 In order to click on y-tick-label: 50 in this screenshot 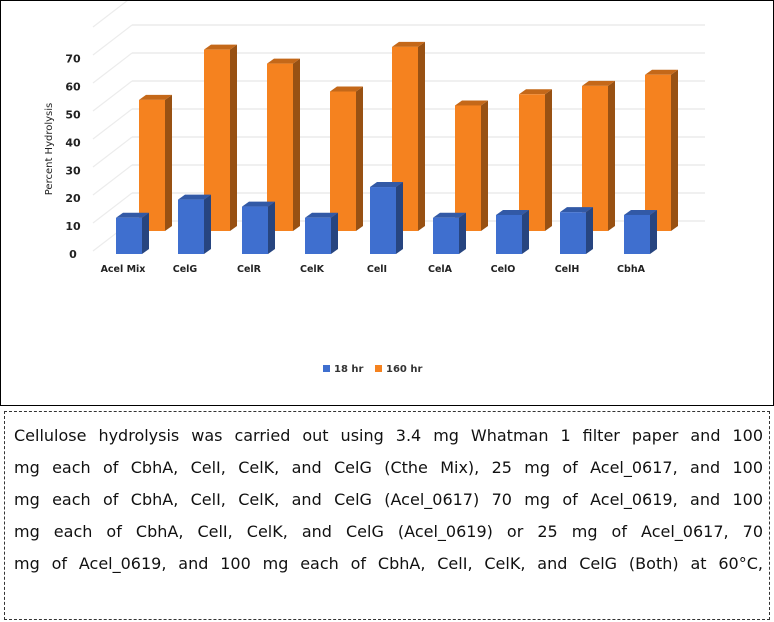, I will do `click(73, 115)`.